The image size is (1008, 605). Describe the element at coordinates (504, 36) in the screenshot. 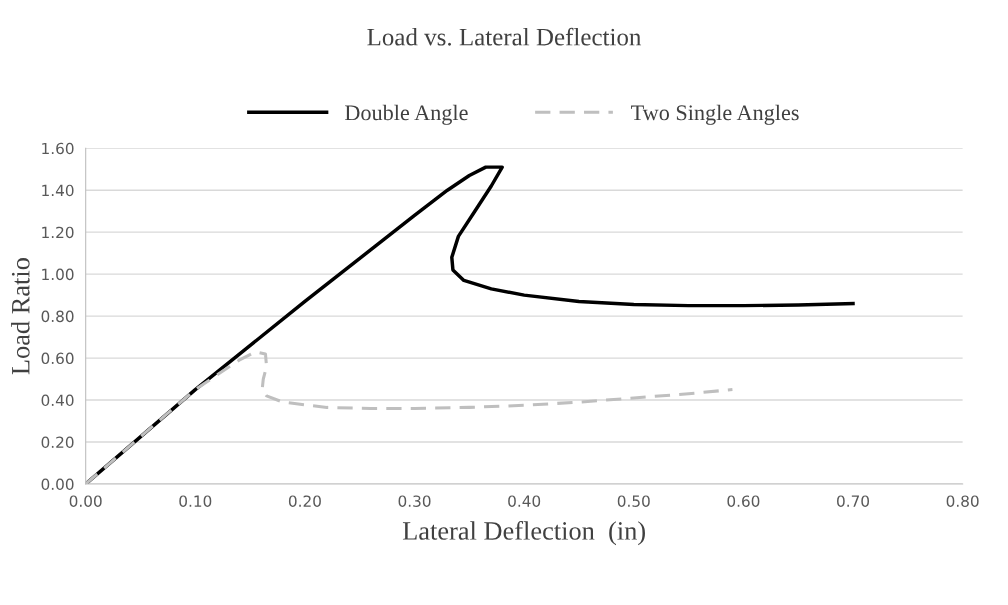

I see `chart-title: Load vs. Lateral Deflection` at that location.